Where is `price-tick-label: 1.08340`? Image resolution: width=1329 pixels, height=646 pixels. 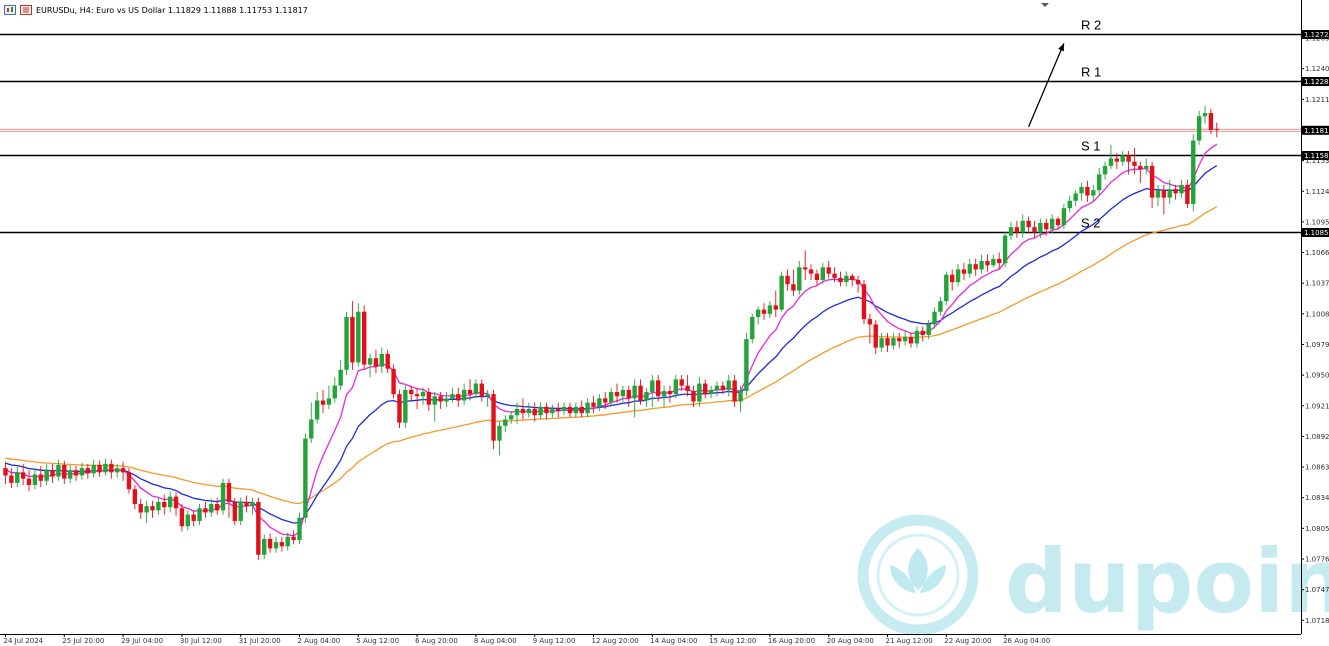 price-tick-label: 1.08340 is located at coordinates (1317, 498).